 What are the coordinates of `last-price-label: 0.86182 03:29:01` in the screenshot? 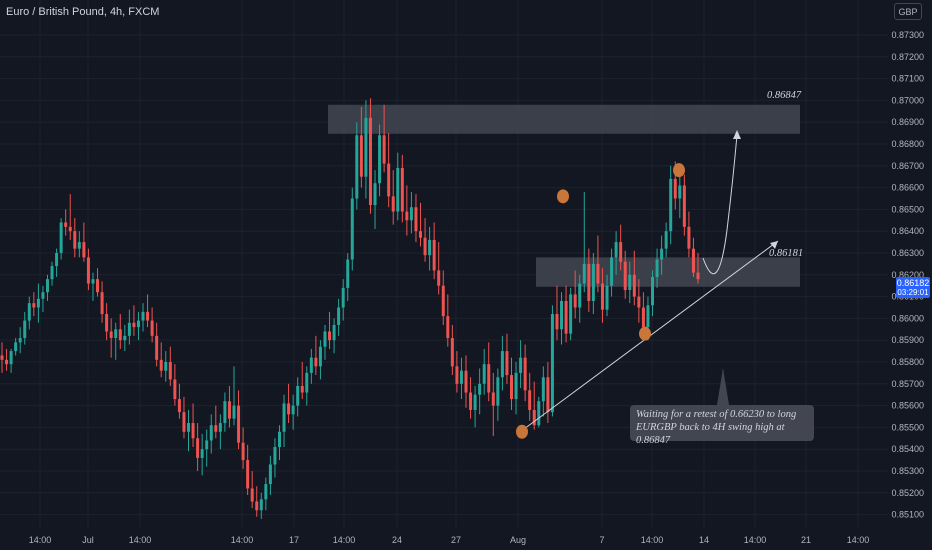 It's located at (913, 287).